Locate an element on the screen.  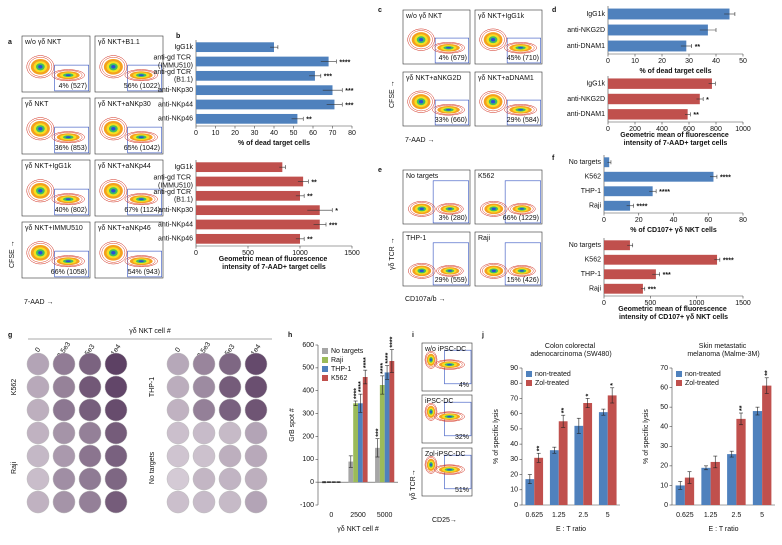
flow-plot-title: γδ NKT+aNKp44 is located at coordinates (124, 166).